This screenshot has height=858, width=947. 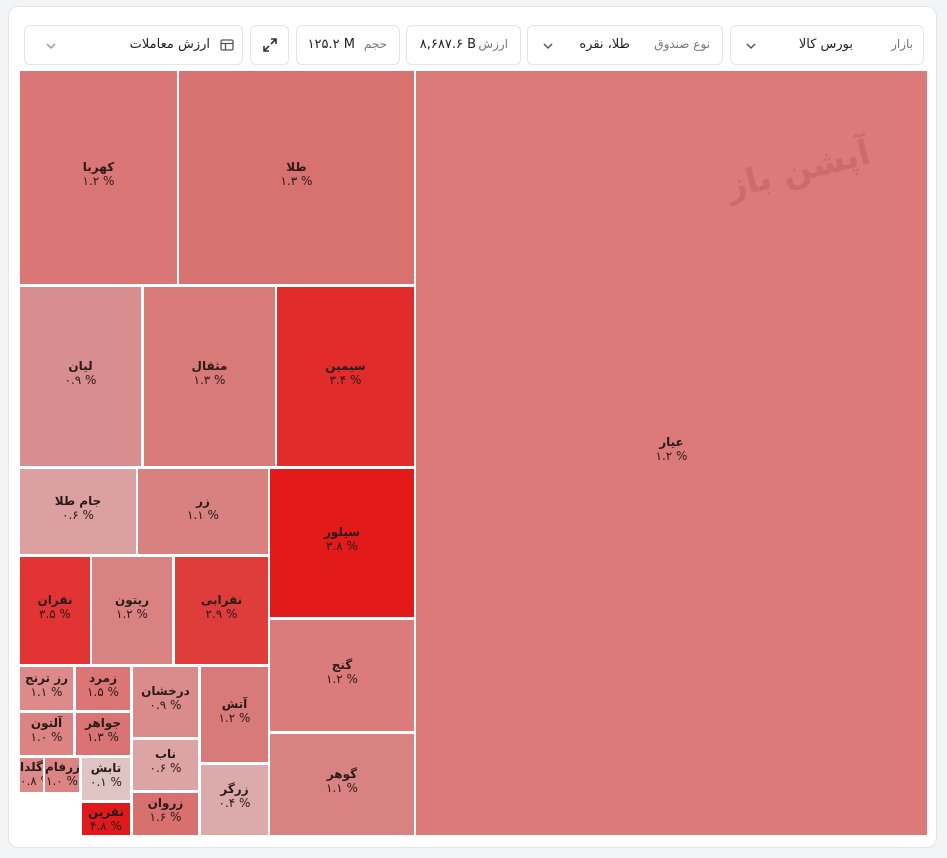 What do you see at coordinates (227, 45) in the screenshot?
I see `chart-icon` at bounding box center [227, 45].